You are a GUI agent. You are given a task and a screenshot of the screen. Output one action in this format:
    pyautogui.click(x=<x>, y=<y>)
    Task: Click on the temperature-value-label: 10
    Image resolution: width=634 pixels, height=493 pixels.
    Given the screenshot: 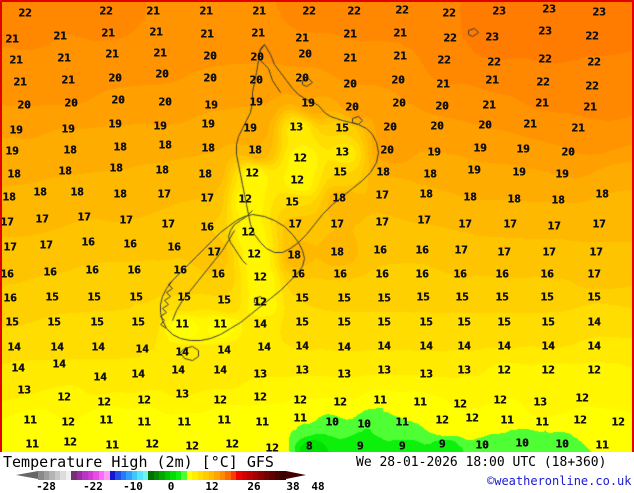 What is the action you would take?
    pyautogui.click(x=364, y=424)
    